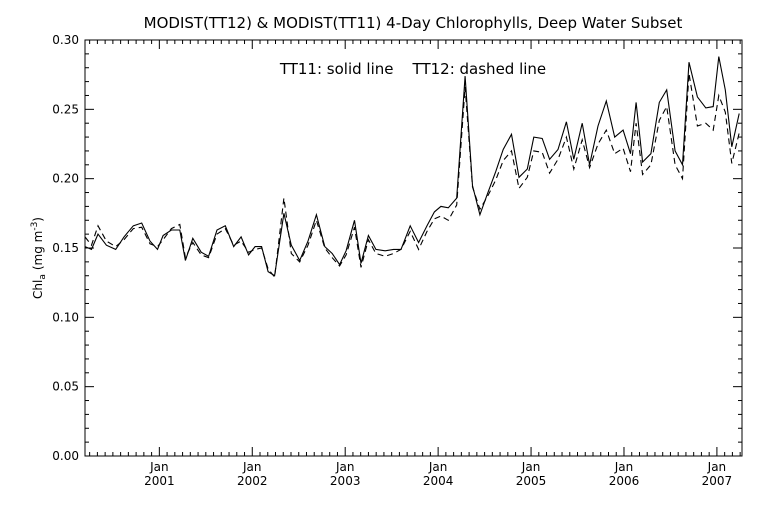  Describe the element at coordinates (65, 456) in the screenshot. I see `y-tick-label: 0.00` at that location.